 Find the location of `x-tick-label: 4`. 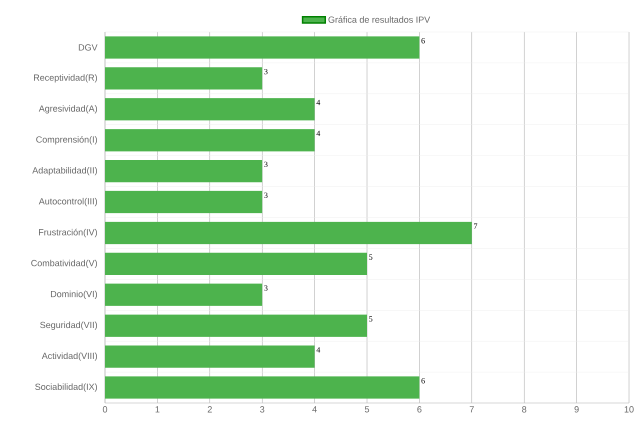

x-tick-label: 4 is located at coordinates (314, 409).